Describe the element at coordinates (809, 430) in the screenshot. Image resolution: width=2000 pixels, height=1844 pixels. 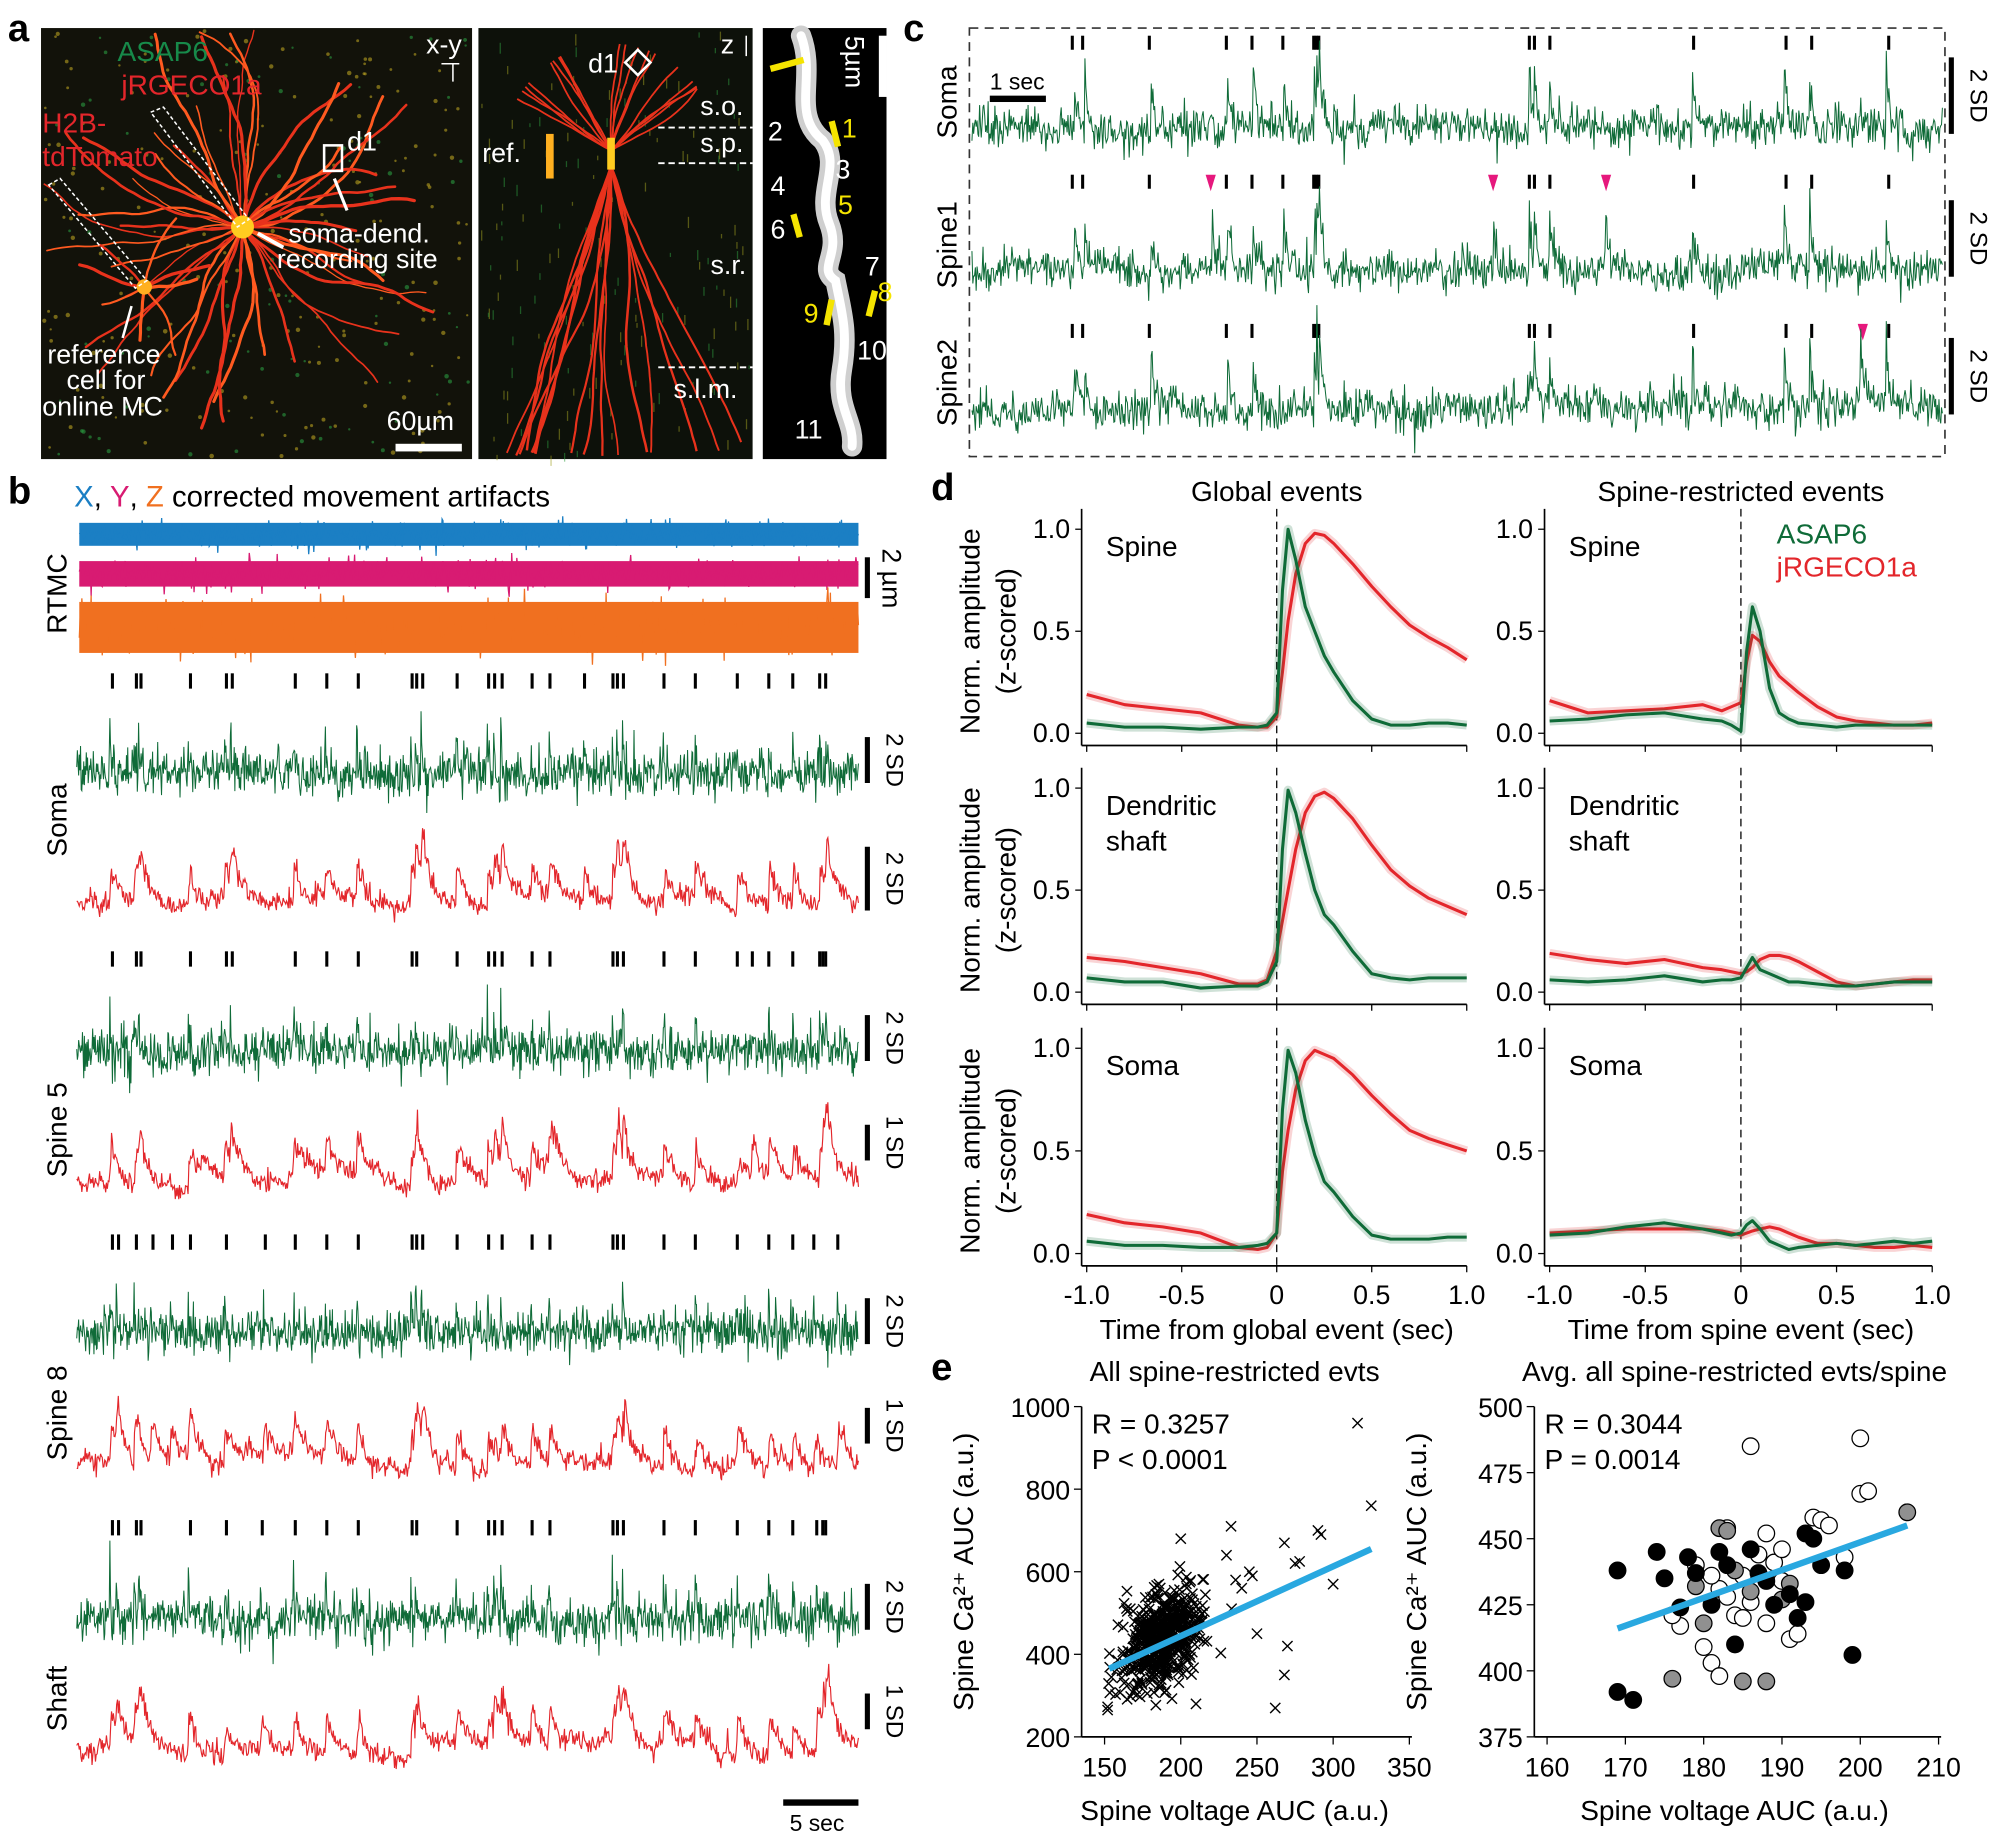
I see `spine-number-label: 11` at that location.